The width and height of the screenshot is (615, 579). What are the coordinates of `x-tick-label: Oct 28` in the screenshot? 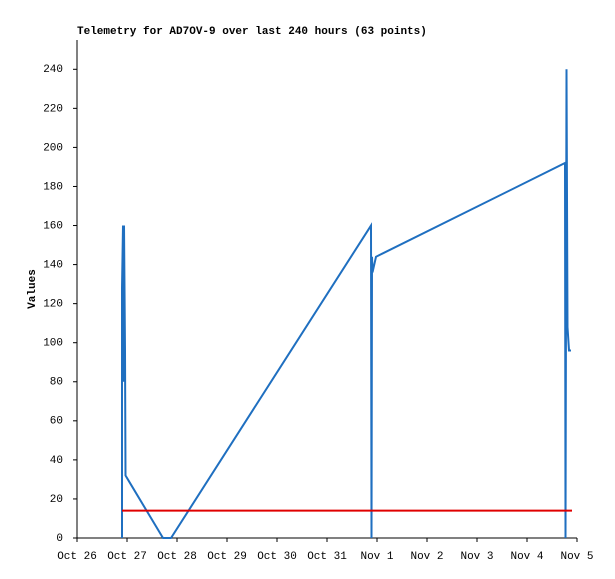 It's located at (177, 557).